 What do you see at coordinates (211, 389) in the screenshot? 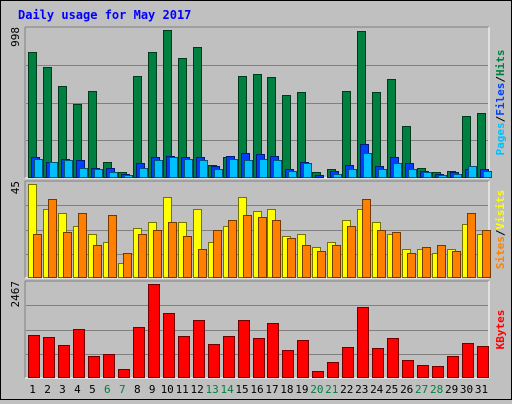
I see `x-tick-label: 13` at bounding box center [211, 389].